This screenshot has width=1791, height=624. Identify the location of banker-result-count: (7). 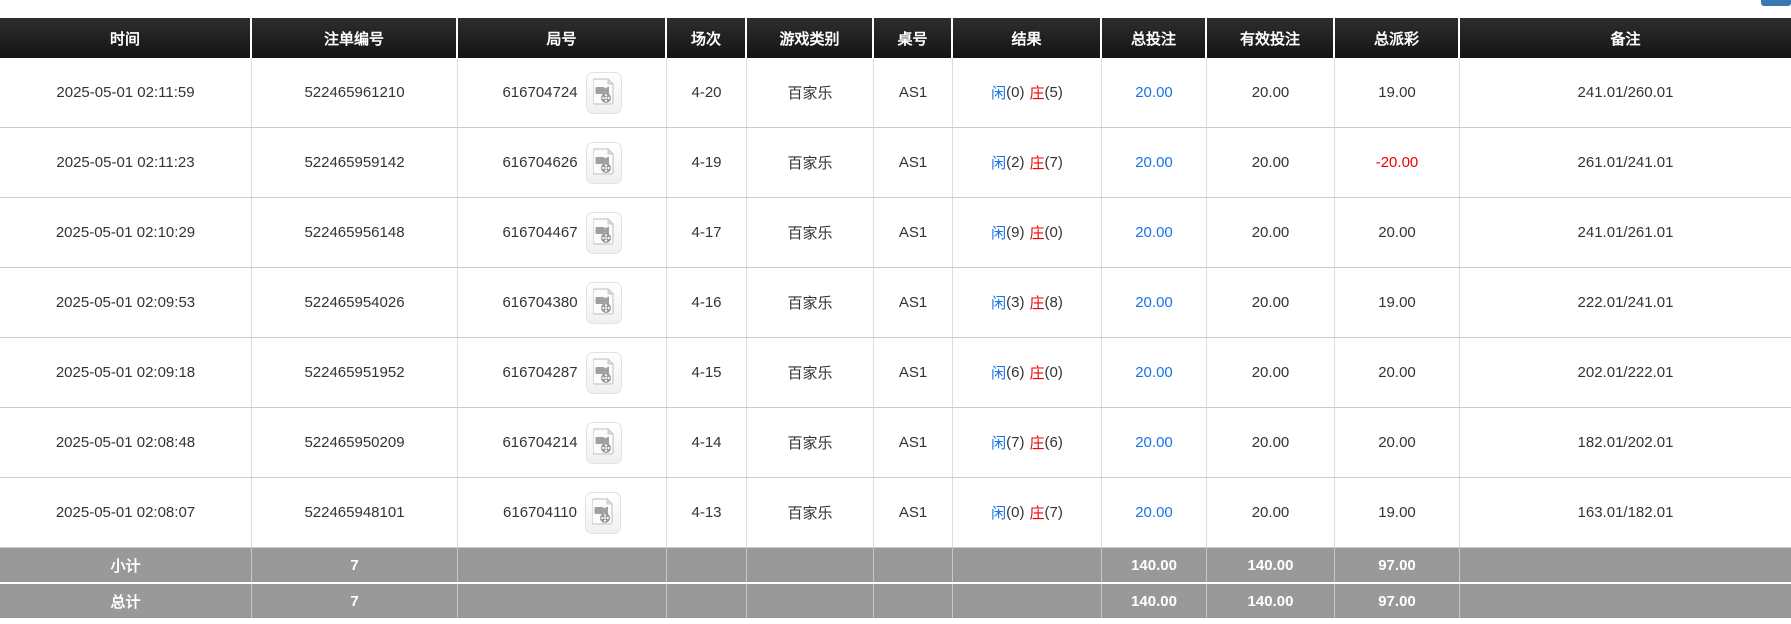
(1053, 162).